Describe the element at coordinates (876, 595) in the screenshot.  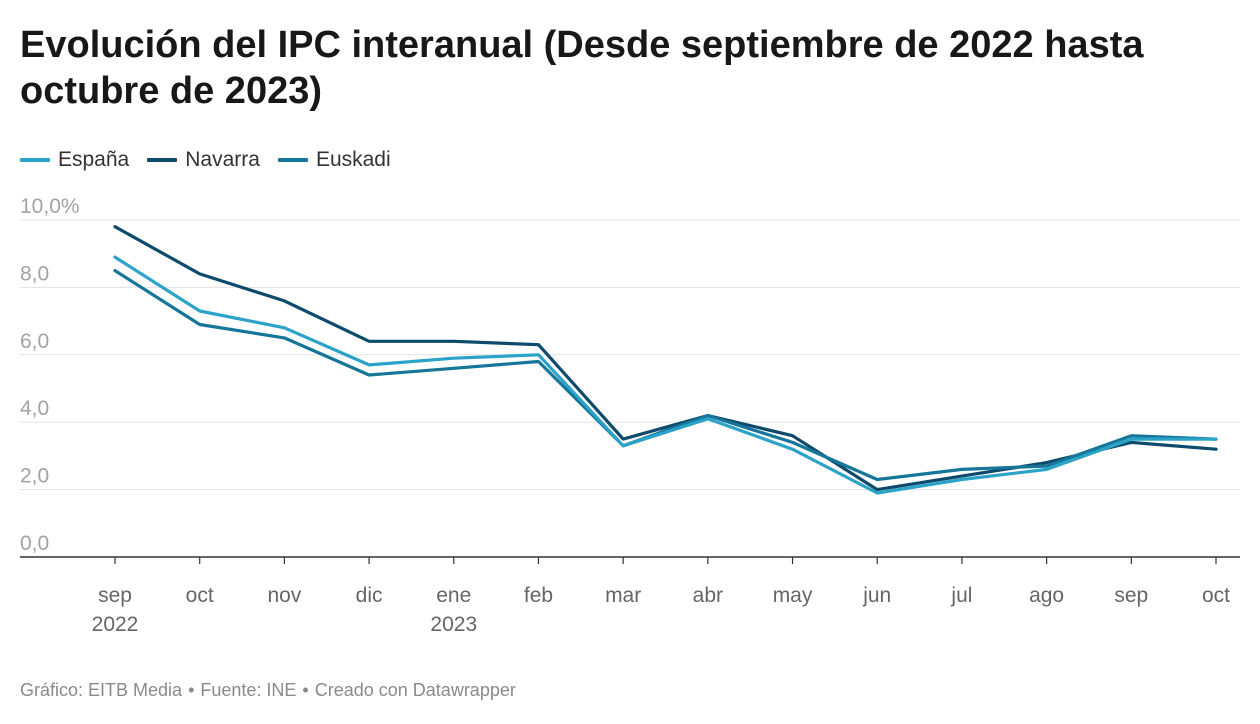
I see `x-tick-label: jun` at that location.